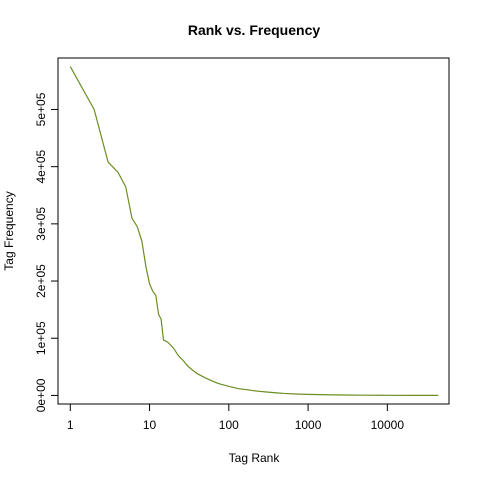 The height and width of the screenshot is (485, 480). Describe the element at coordinates (9, 230) in the screenshot. I see `y-axis-label: Tag Frequency` at that location.